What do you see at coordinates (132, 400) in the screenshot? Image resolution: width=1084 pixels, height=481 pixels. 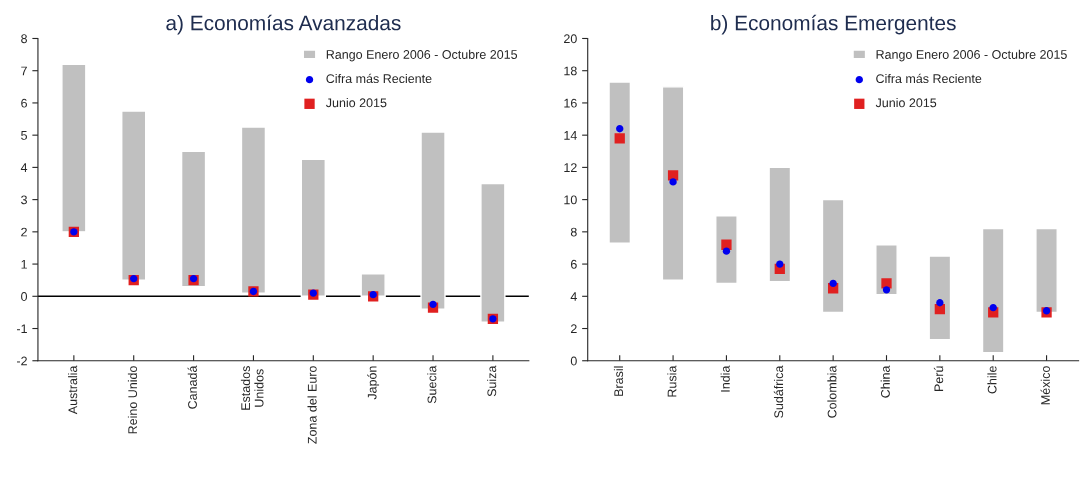 I see `x-tick-label: Reino Unido` at bounding box center [132, 400].